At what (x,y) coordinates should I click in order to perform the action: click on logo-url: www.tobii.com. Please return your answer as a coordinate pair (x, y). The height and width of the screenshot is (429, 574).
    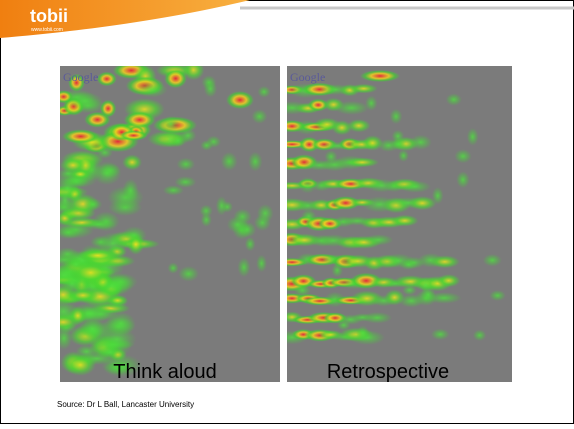
    Looking at the image, I should click on (47, 30).